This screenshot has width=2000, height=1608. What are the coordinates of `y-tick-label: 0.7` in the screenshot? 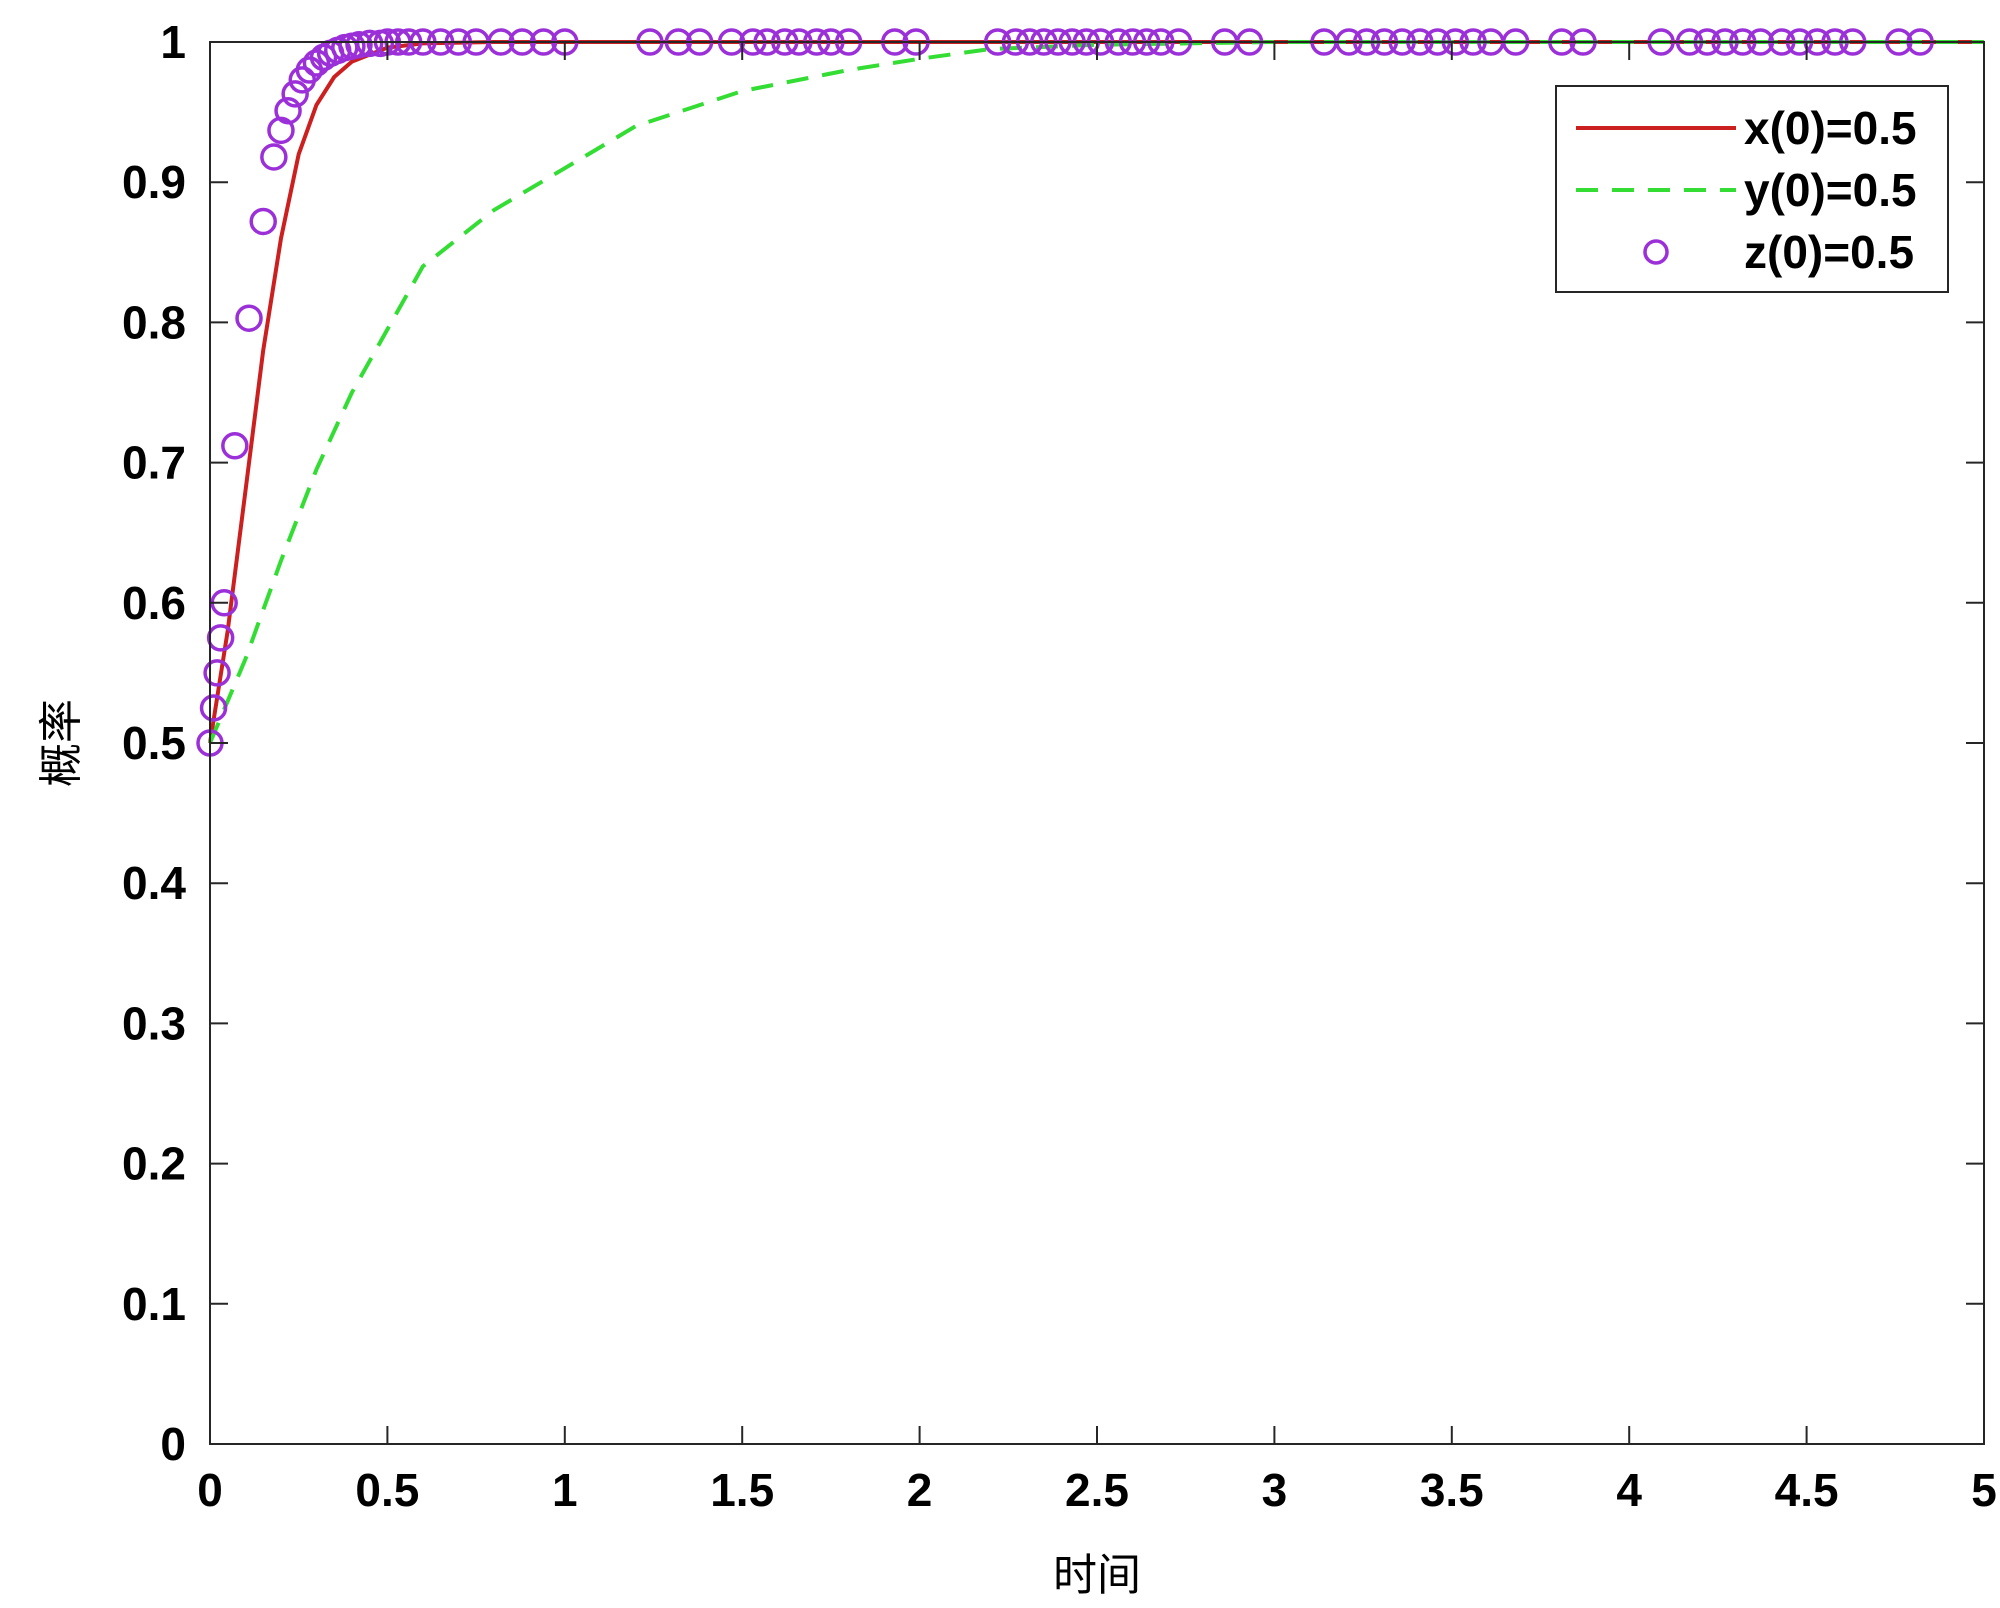 It's located at (154, 463).